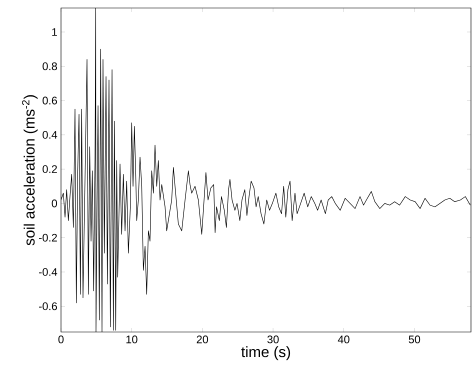  I want to click on y-tick-label: 0.2, so click(49, 169).